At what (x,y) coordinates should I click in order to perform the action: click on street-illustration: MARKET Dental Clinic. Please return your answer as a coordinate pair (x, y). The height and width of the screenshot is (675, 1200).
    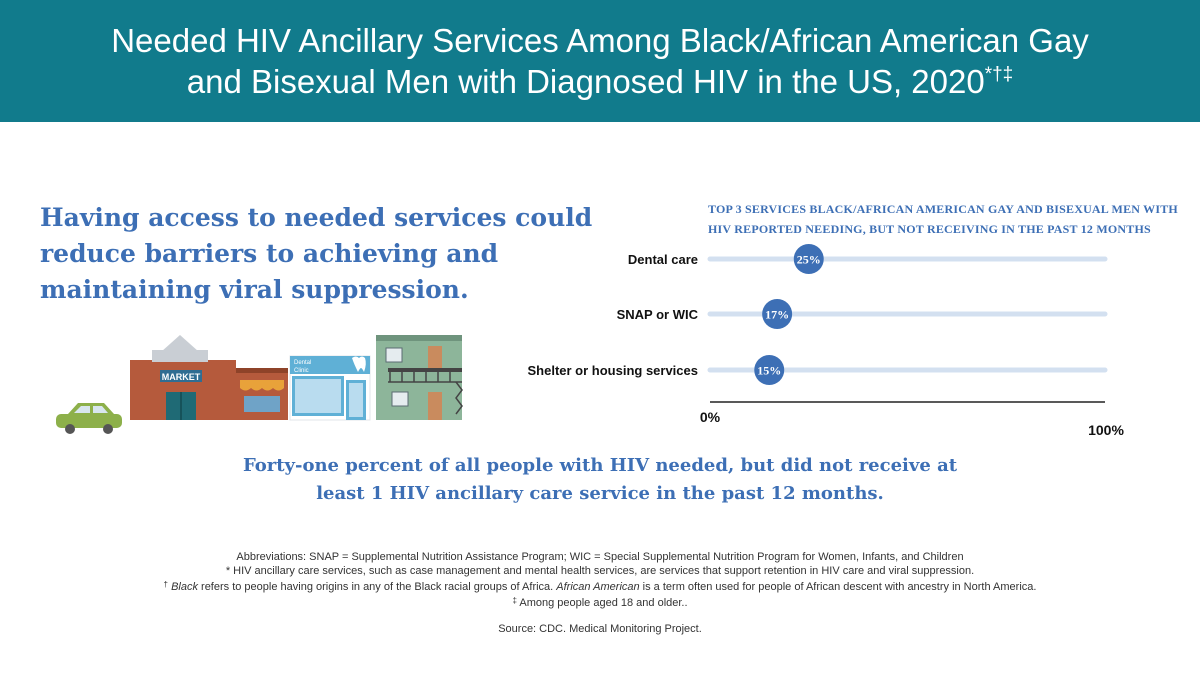
    Looking at the image, I should click on (259, 384).